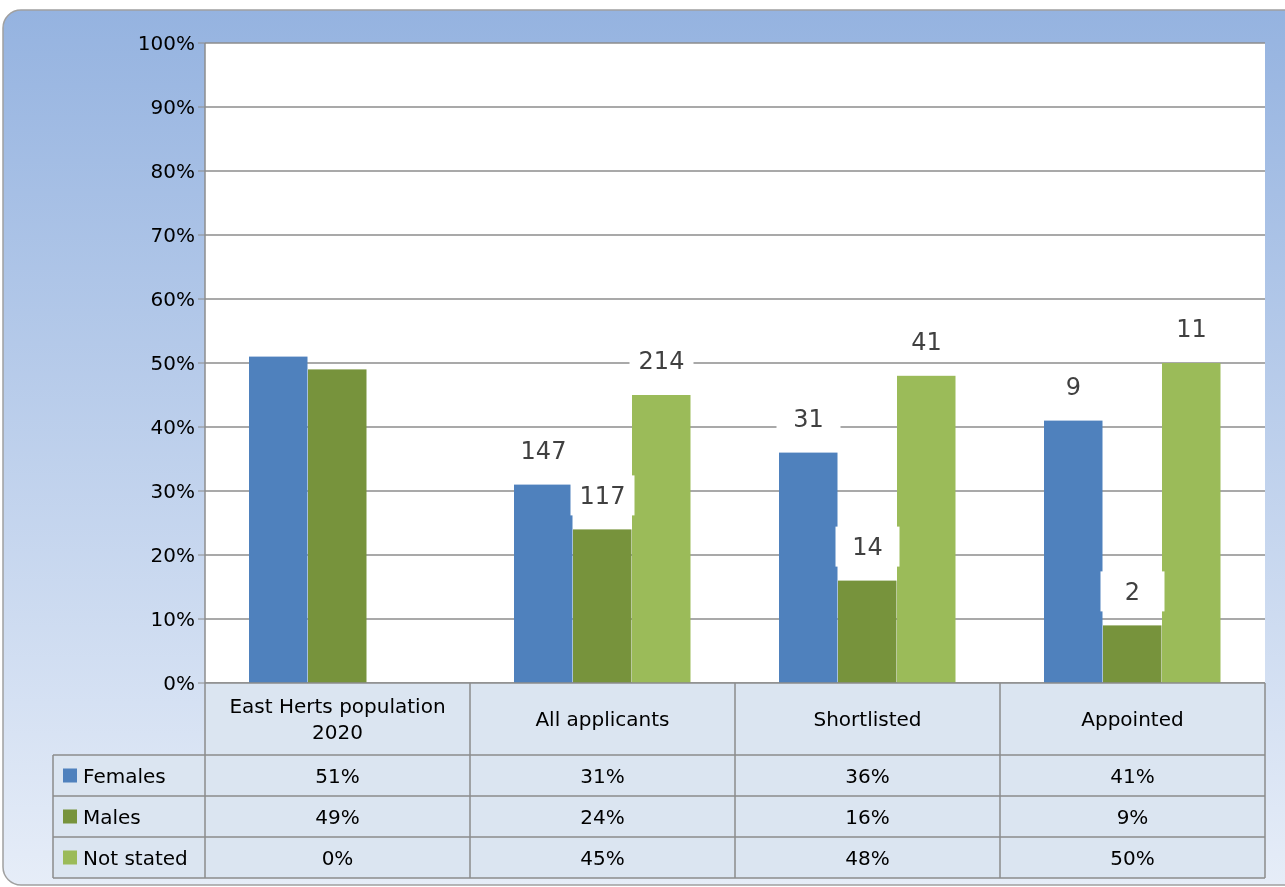 This screenshot has height=887, width=1285. I want to click on legend-label: Females, so click(124, 775).